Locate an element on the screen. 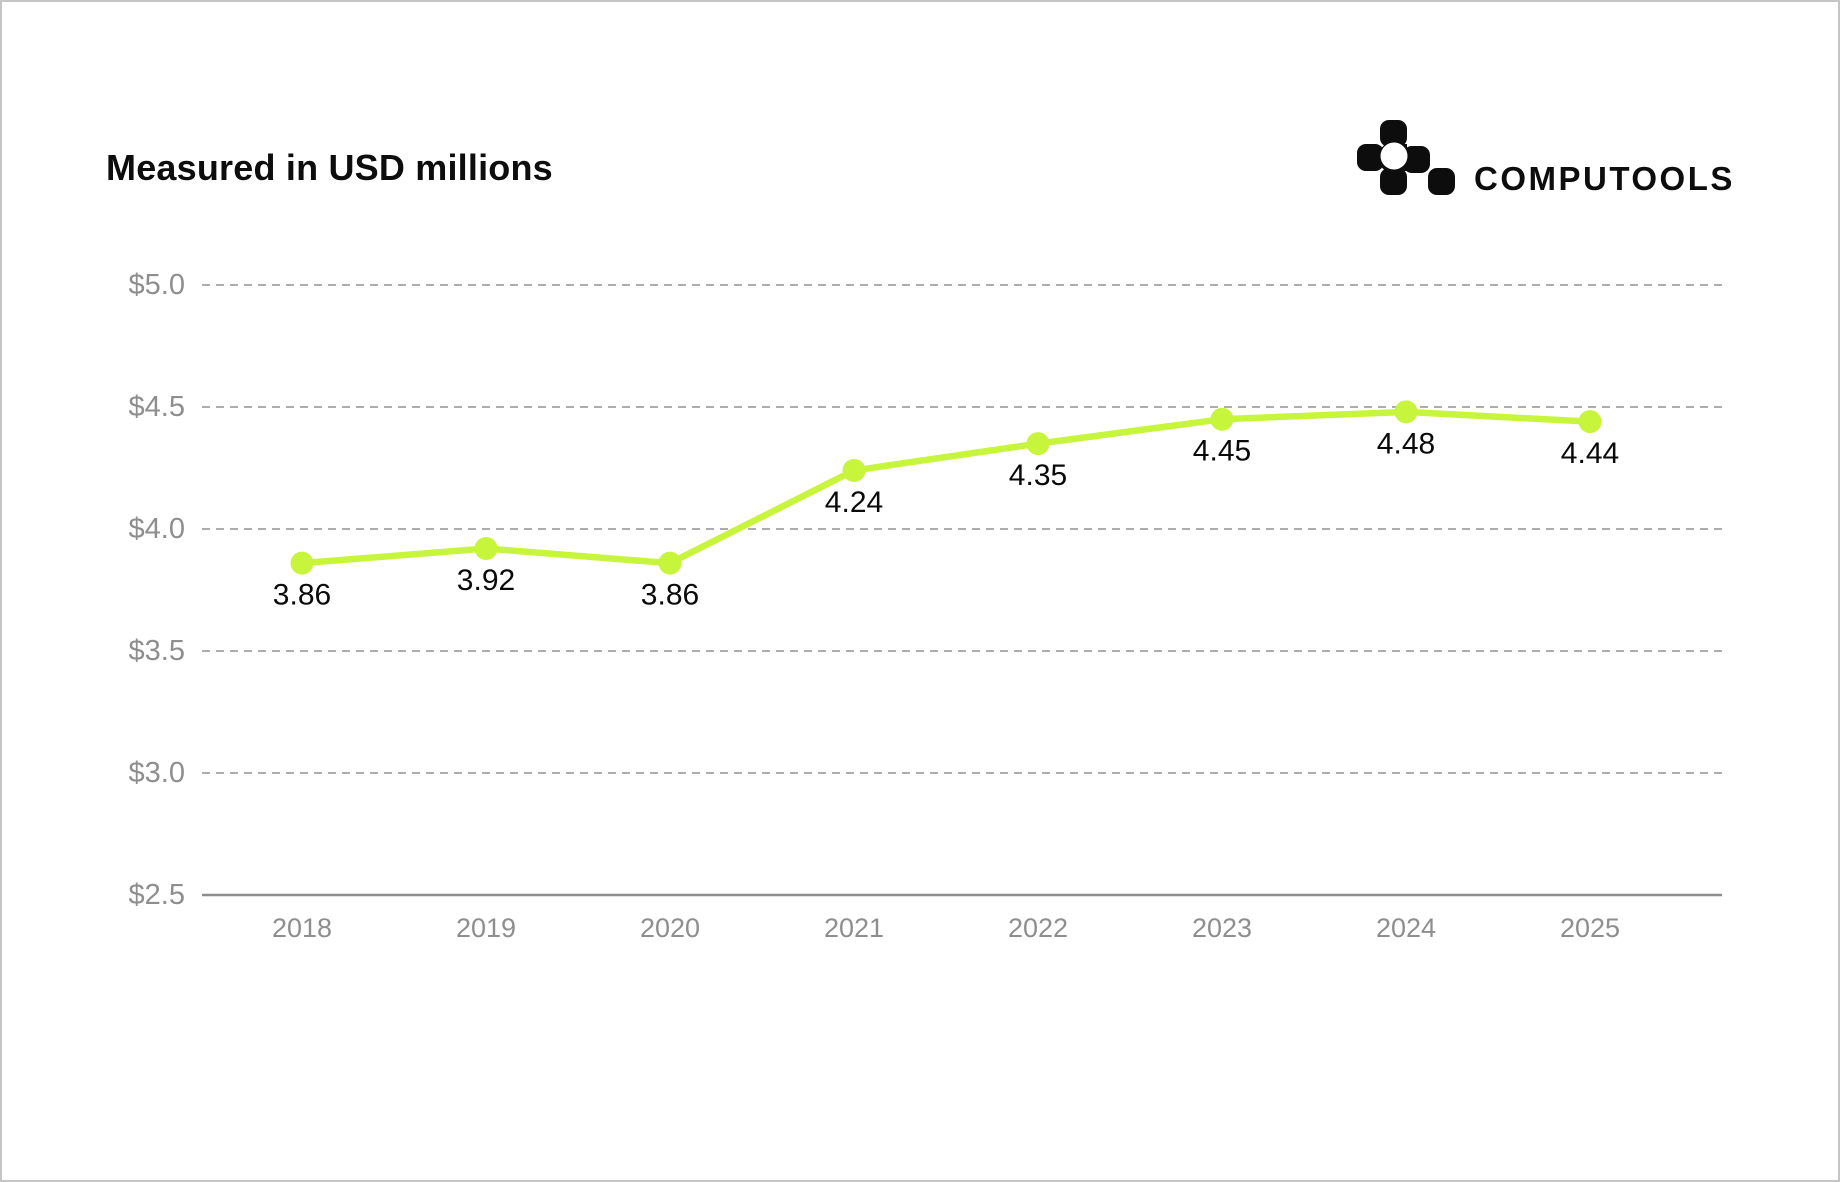 The width and height of the screenshot is (1840, 1182). x-tick-label: 2024 is located at coordinates (1406, 928).